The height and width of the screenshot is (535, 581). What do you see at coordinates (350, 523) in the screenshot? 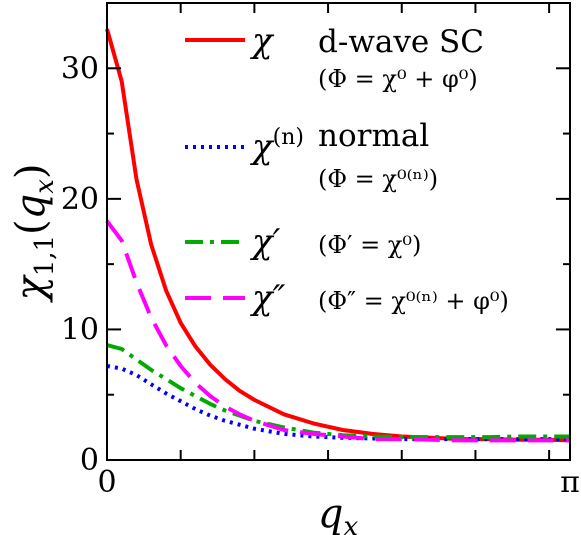
I see `x-axis-label-sub: x` at bounding box center [350, 523].